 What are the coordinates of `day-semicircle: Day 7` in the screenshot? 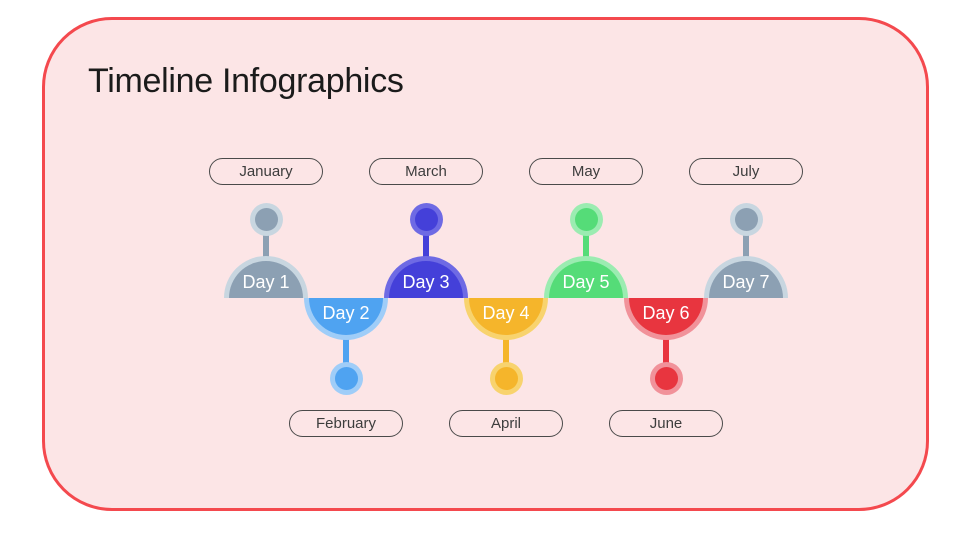 It's located at (746, 277).